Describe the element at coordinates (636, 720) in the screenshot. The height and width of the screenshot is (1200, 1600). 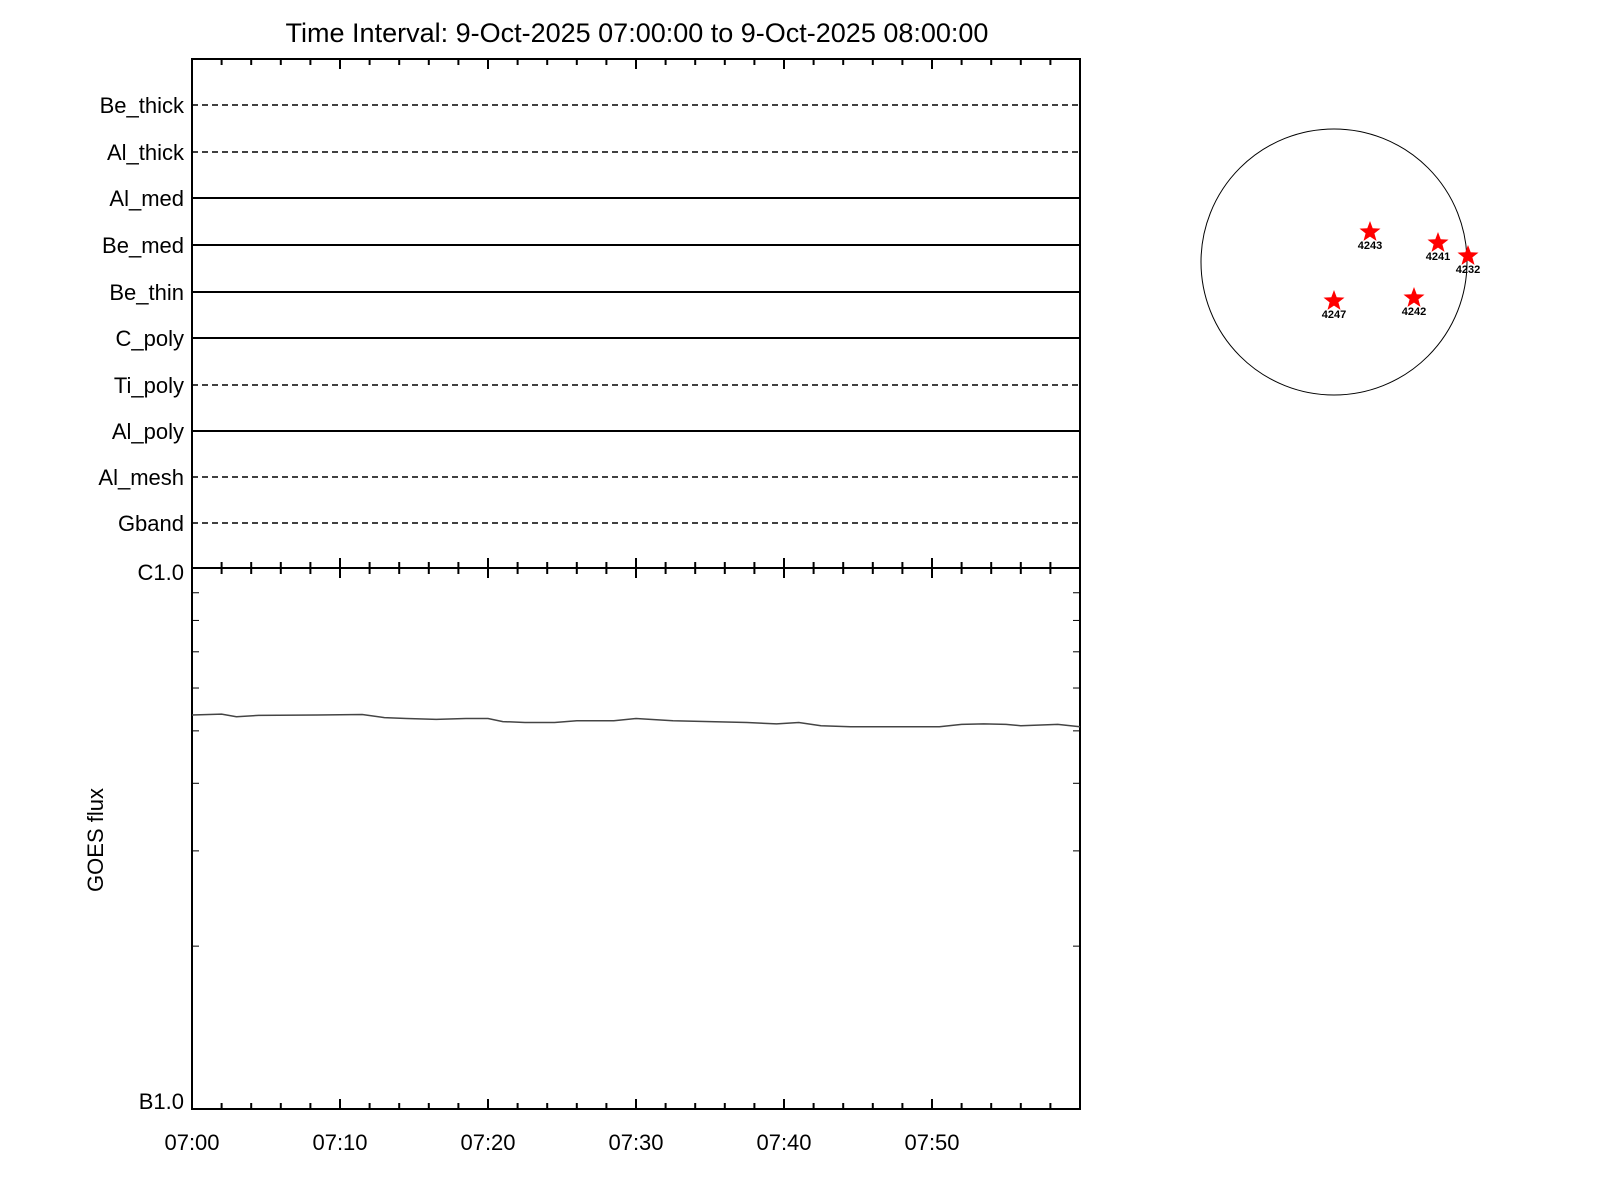
I see `goes-flux-line` at that location.